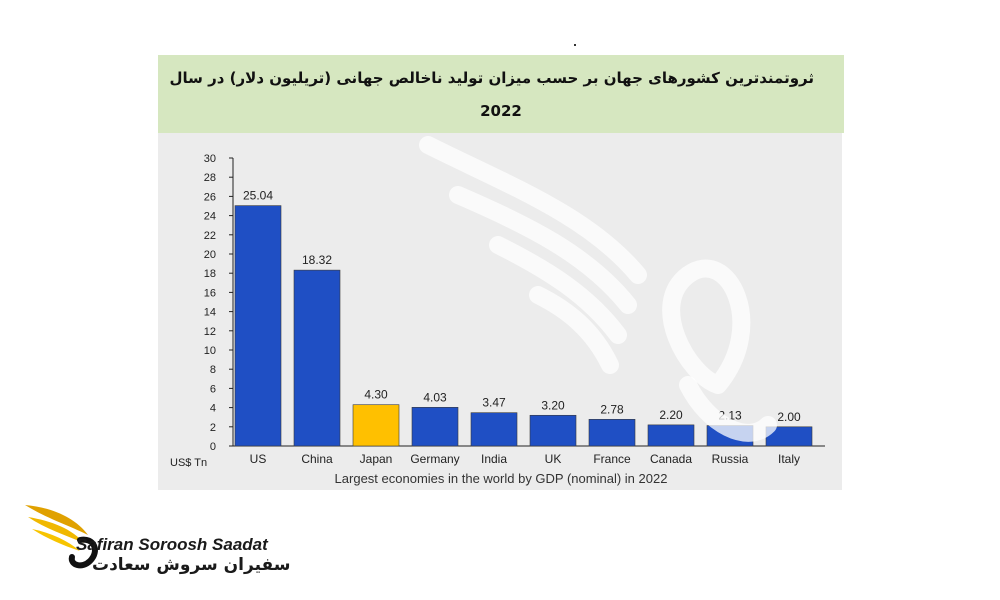 Image resolution: width=1000 pixels, height=600 pixels. Describe the element at coordinates (191, 565) in the screenshot. I see `brand-name-fa: سفیران سروش سعادت` at that location.